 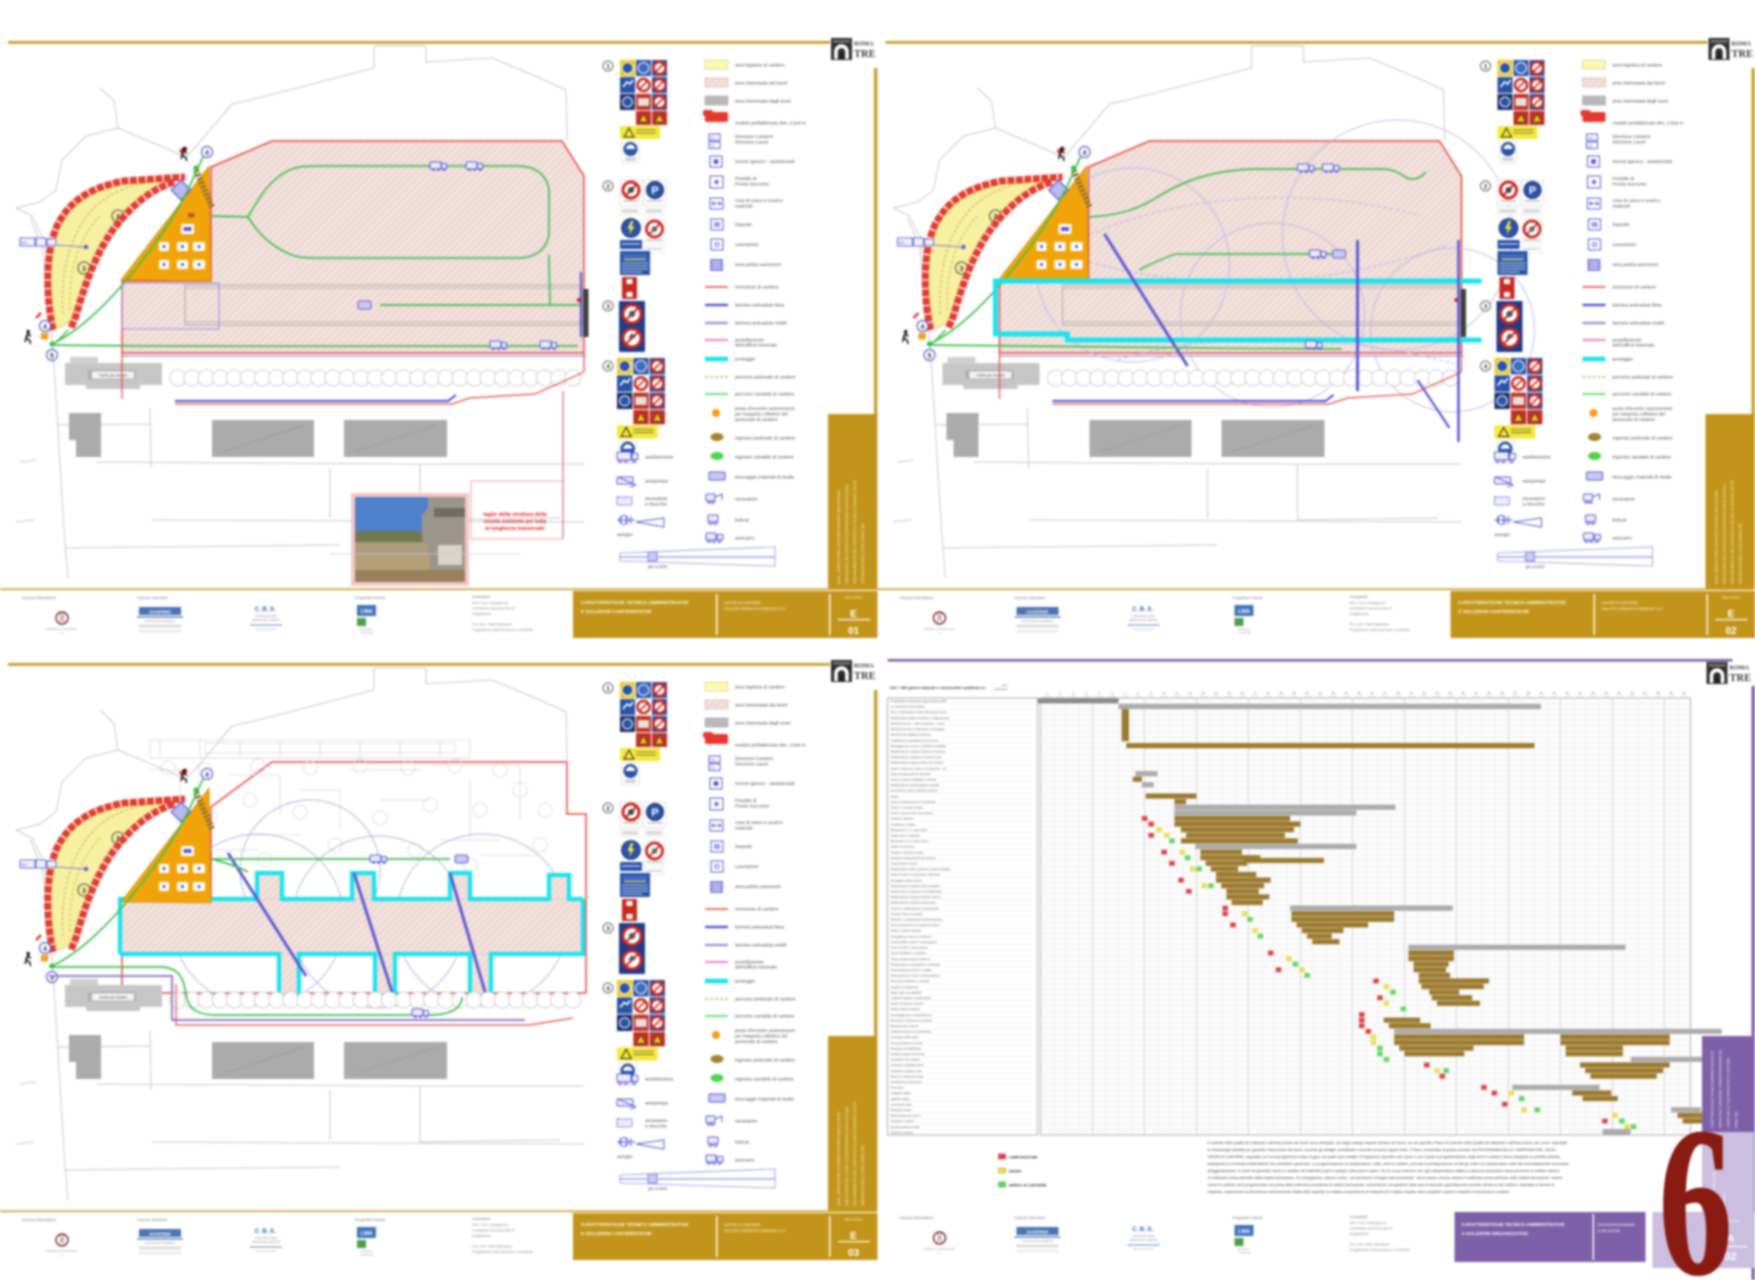 I want to click on svg-text: Documentazione as-built, so click(x=907, y=1043).